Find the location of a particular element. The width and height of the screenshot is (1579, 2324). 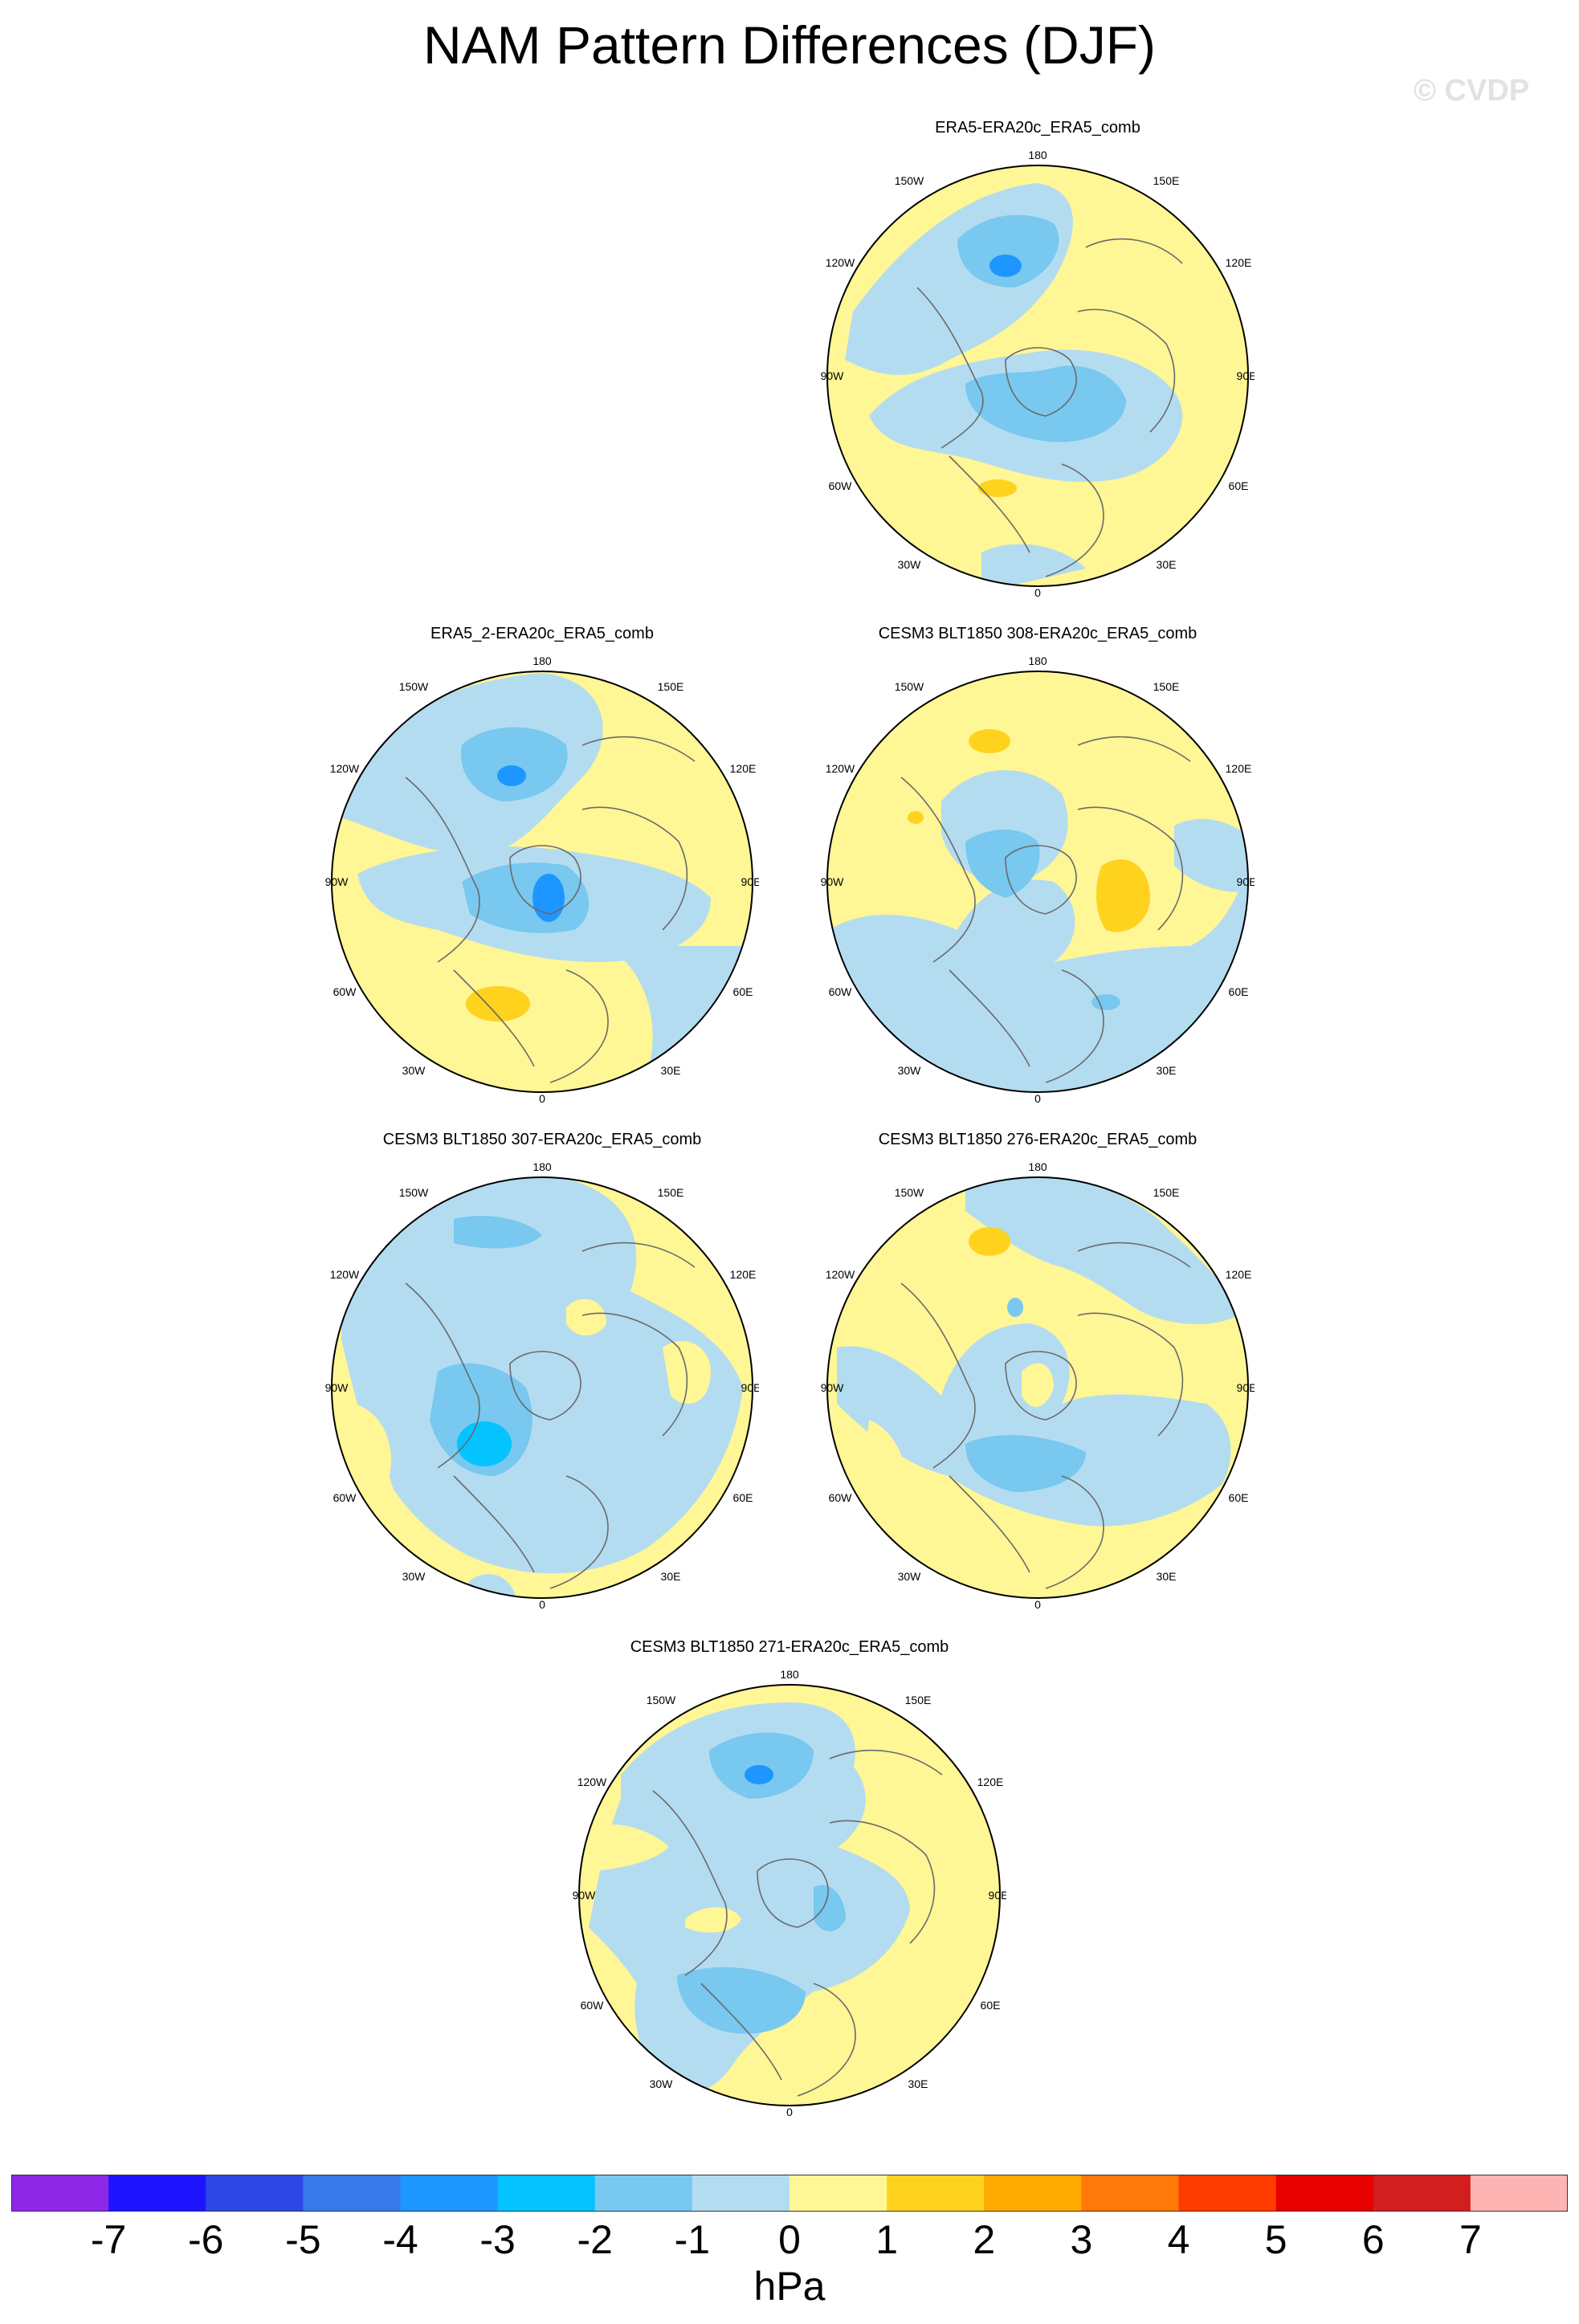

colorbar-labels: -7 -6 -5 -4 -3 -2 -1 0 1 2 3 4 5 6 7 is located at coordinates (789, 2241).